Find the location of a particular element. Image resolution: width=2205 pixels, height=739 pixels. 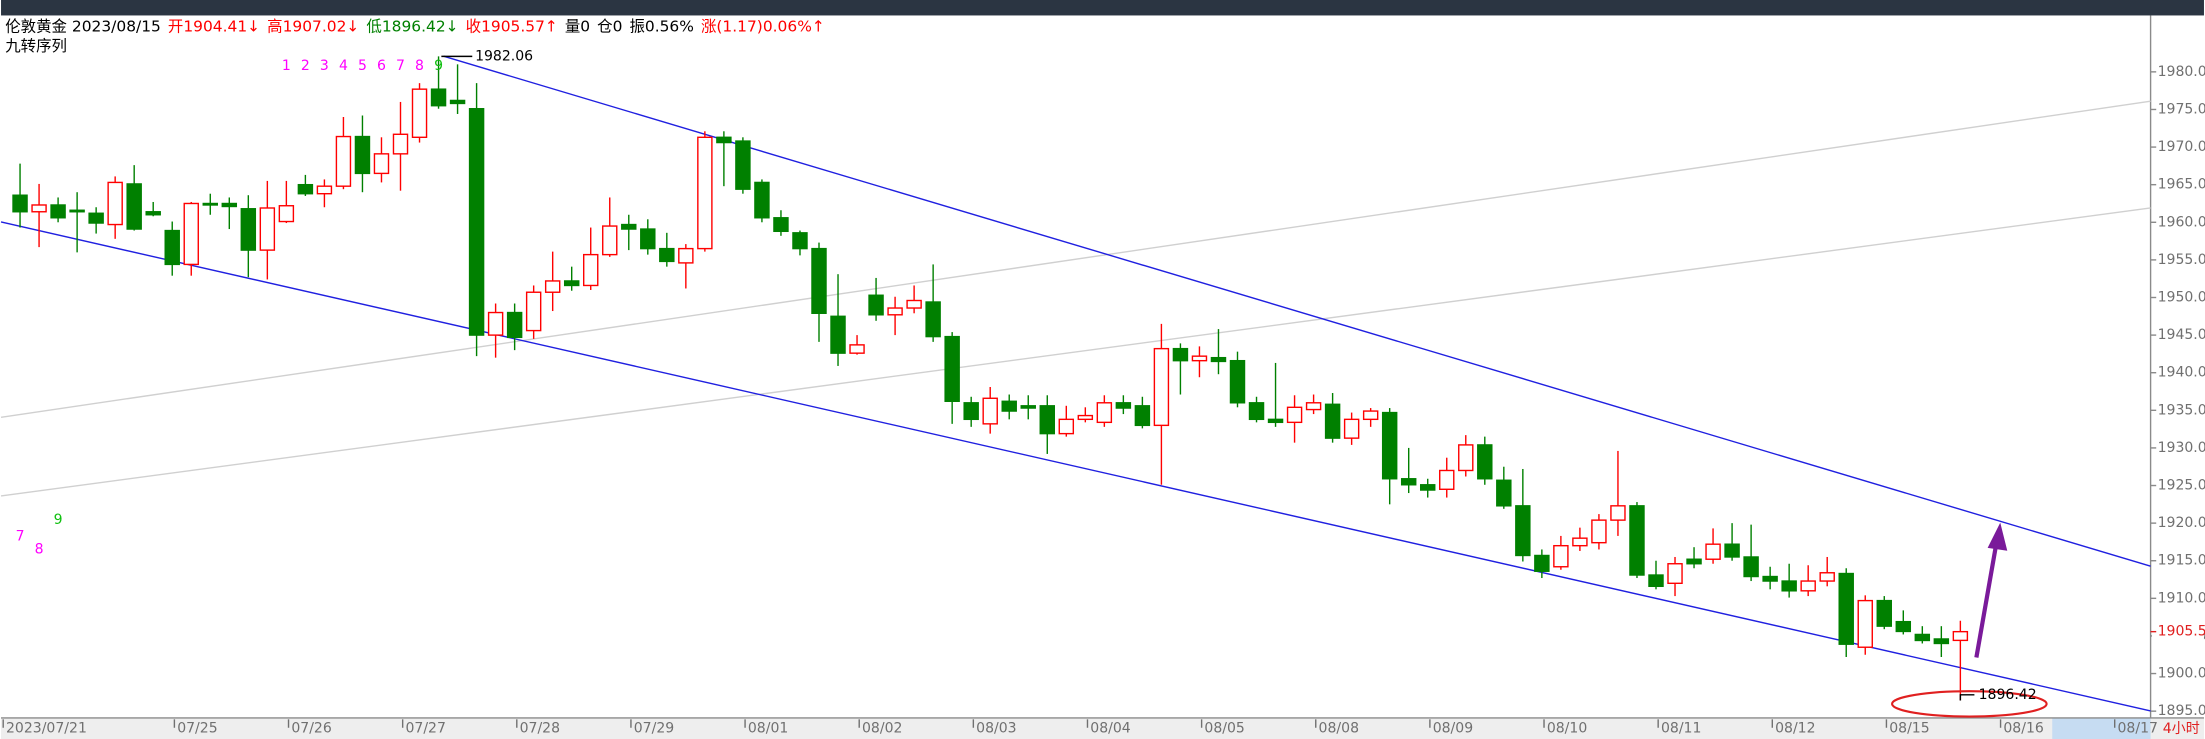

td-count: 4 is located at coordinates (343, 66).